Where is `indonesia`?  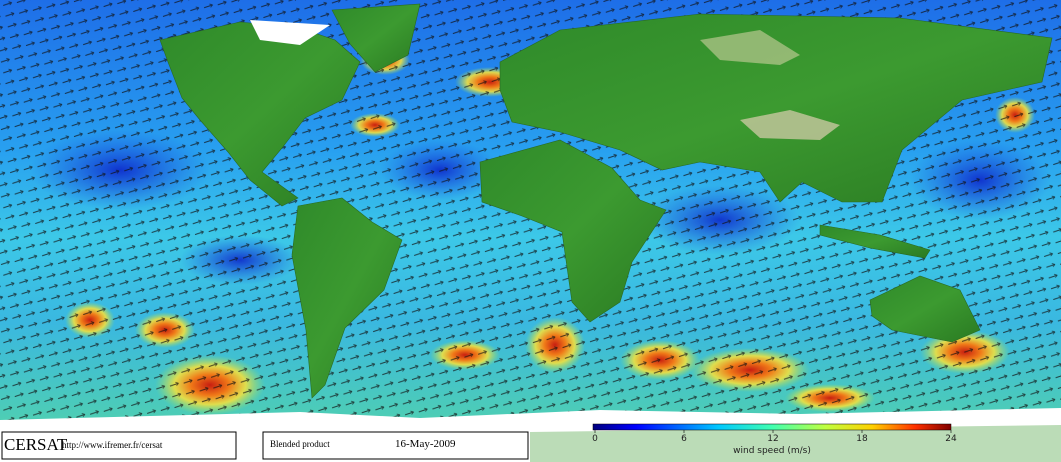 indonesia is located at coordinates (875, 241).